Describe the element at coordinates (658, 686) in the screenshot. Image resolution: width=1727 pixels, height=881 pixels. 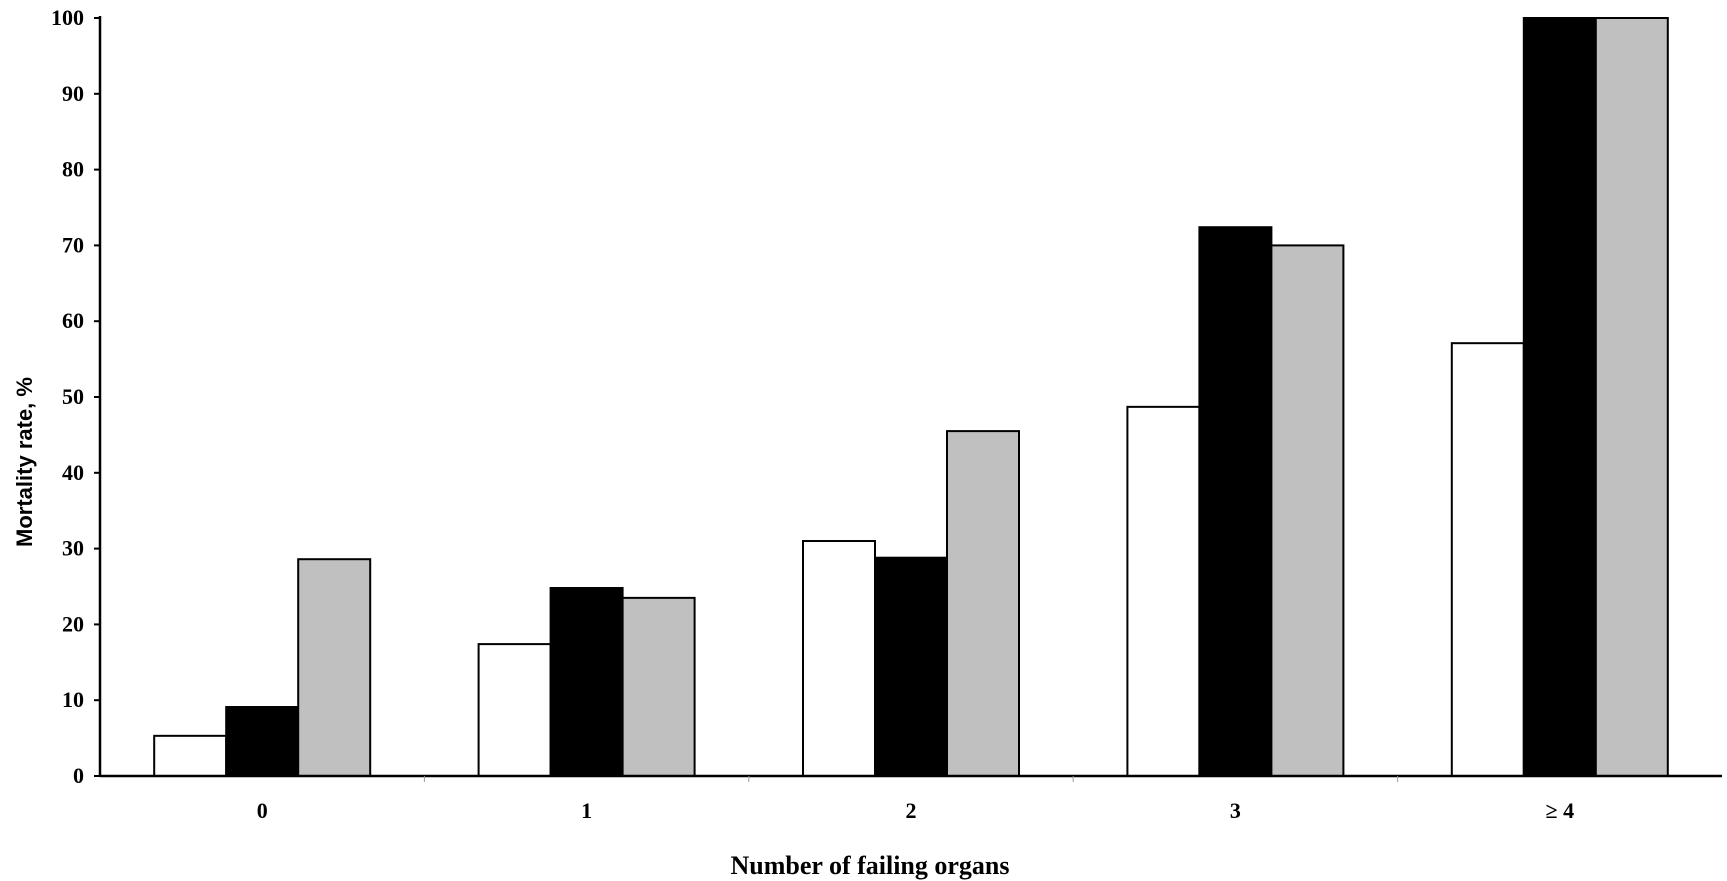
I see `bar-series3-cat1` at that location.